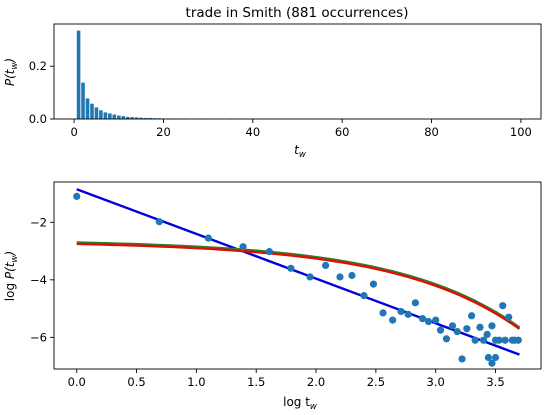 The image size is (550, 415). I want to click on x-tick-label: 60, so click(342, 132).